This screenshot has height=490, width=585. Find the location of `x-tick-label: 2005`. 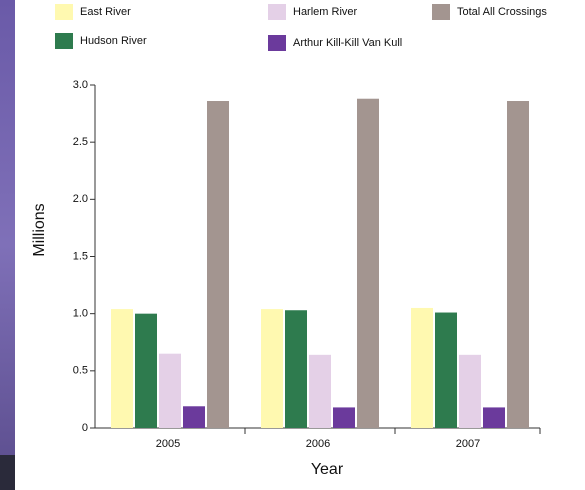

x-tick-label: 2005 is located at coordinates (168, 444).